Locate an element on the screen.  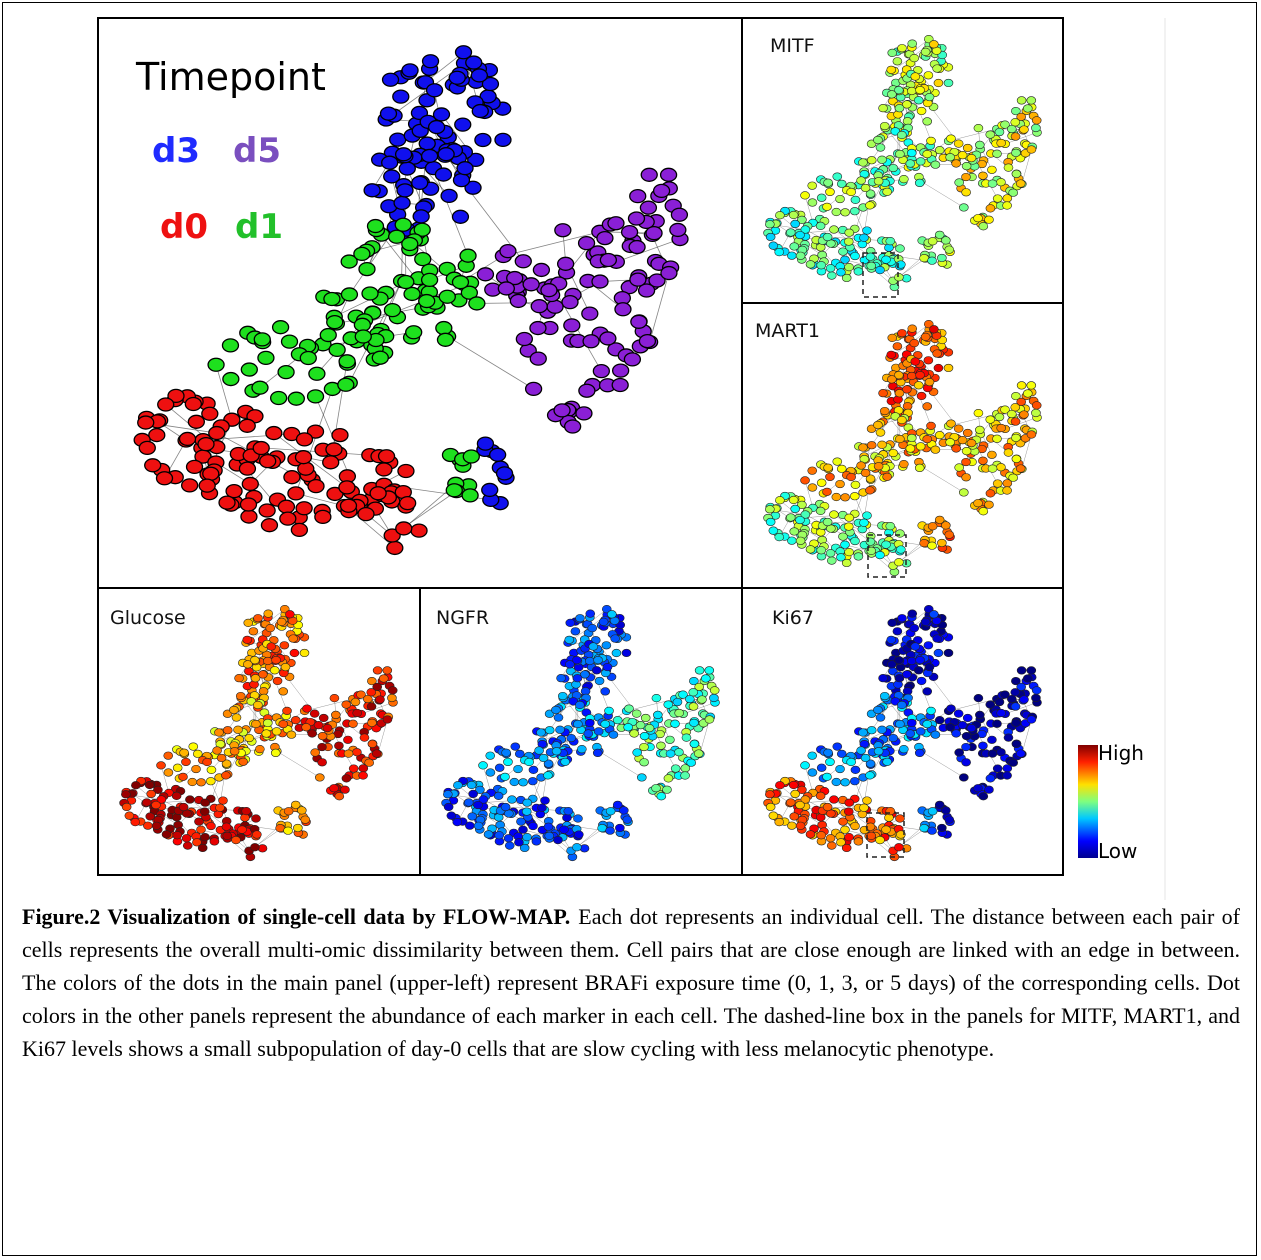
colorbar-low: Low is located at coordinates (1117, 851).